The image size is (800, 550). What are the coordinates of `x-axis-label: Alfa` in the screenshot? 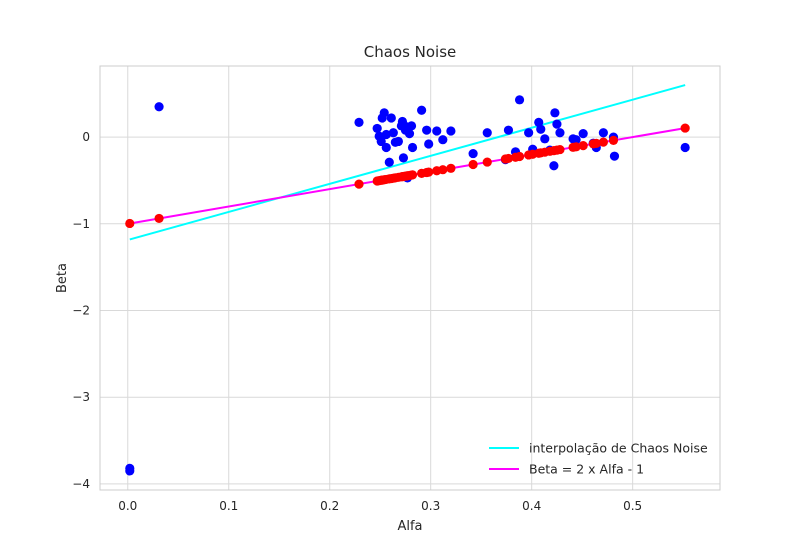 It's located at (409, 526).